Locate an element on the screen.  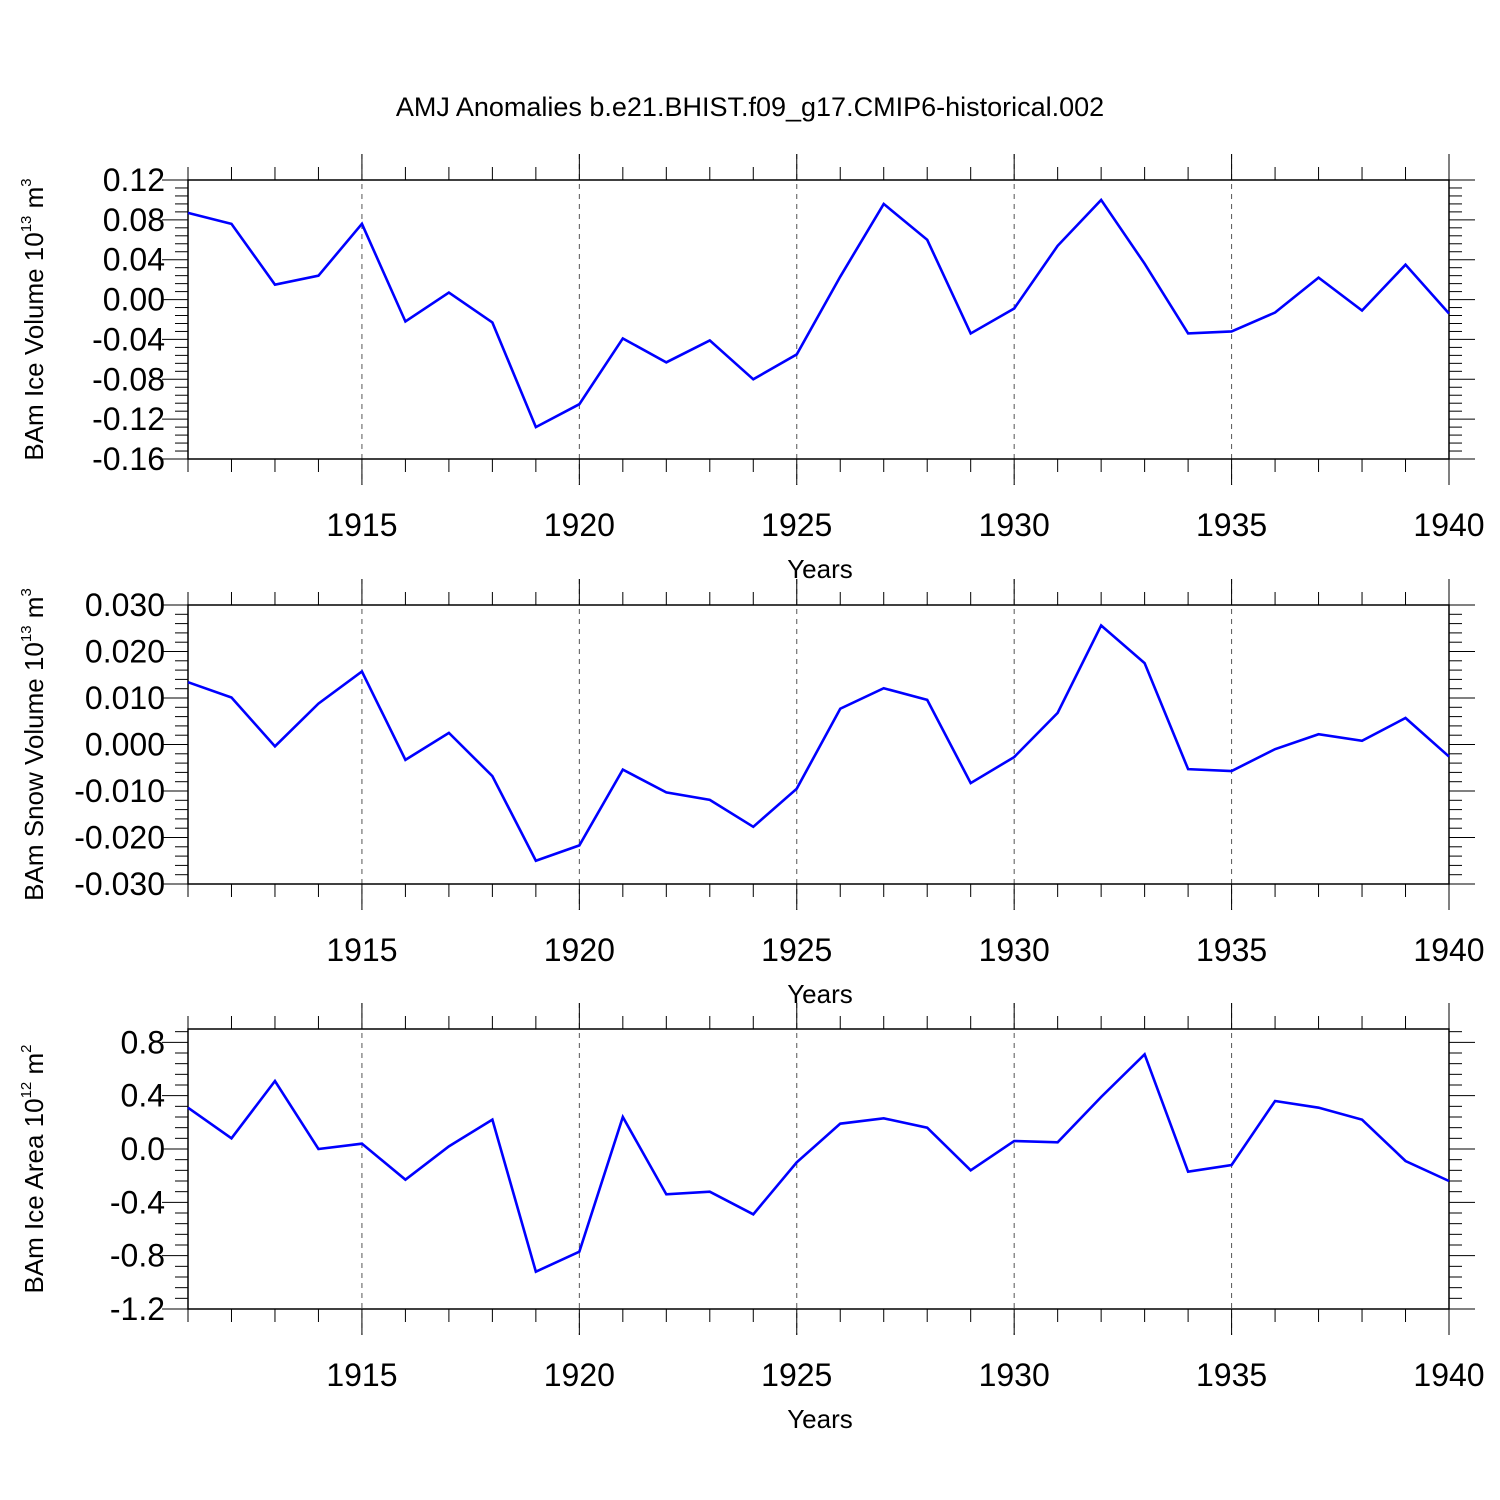
y-tick-label: -0.4 is located at coordinates (137, 1202).